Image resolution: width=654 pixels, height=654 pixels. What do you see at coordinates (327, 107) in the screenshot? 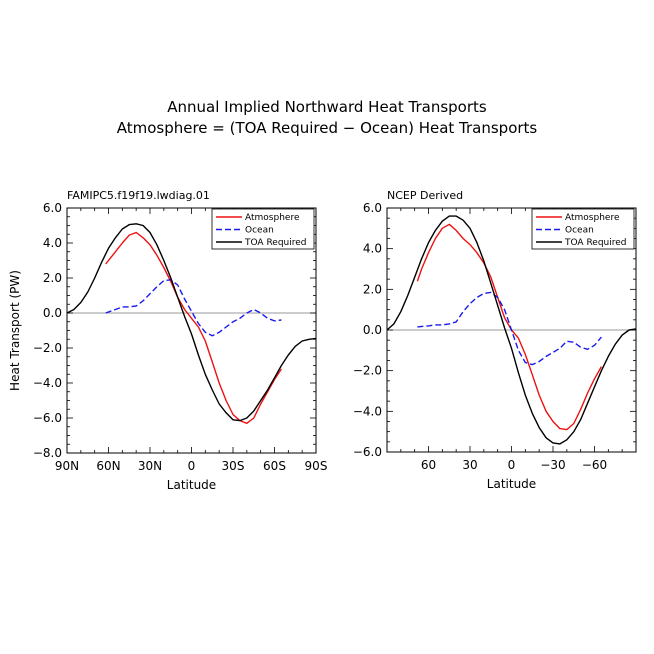
I see `figure-title: Annual Implied Northward Heat Transports` at bounding box center [327, 107].